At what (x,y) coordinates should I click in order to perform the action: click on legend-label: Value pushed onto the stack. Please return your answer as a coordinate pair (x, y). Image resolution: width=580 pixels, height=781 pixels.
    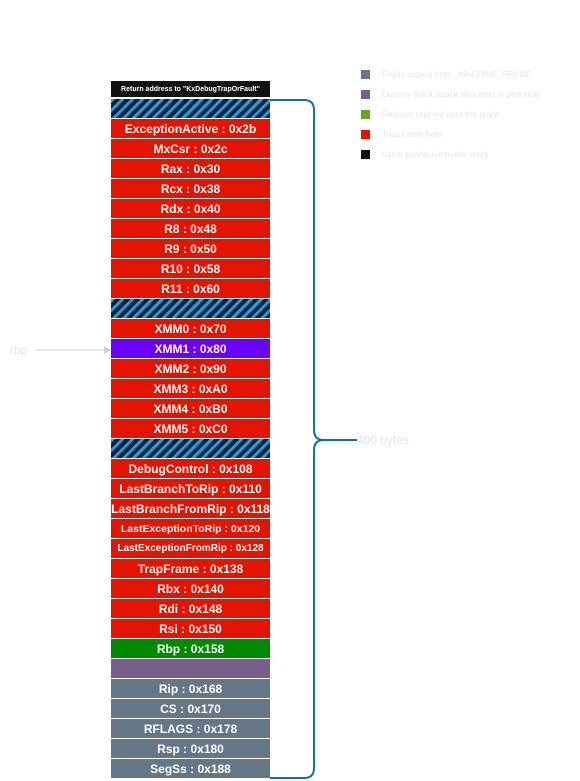
    Looking at the image, I should click on (435, 154).